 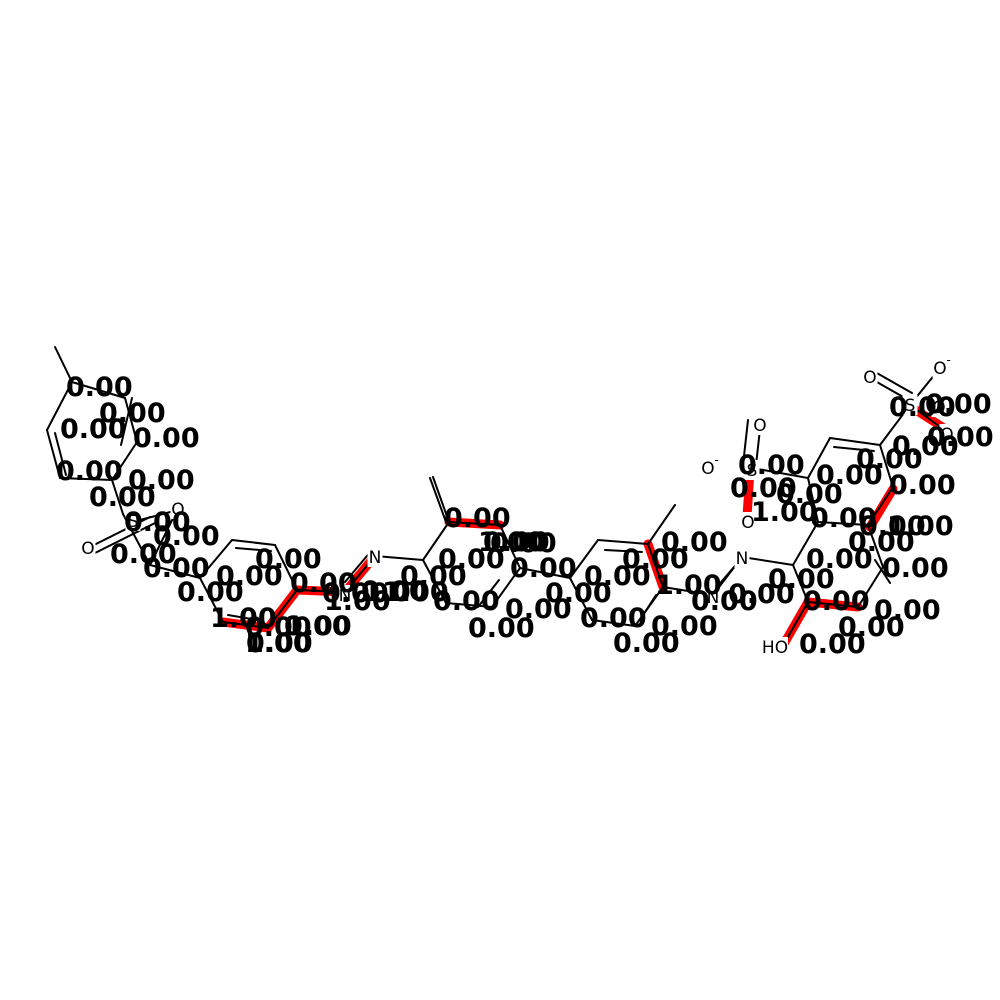 I want to click on atom-label-ho: HO, so click(x=775, y=648).